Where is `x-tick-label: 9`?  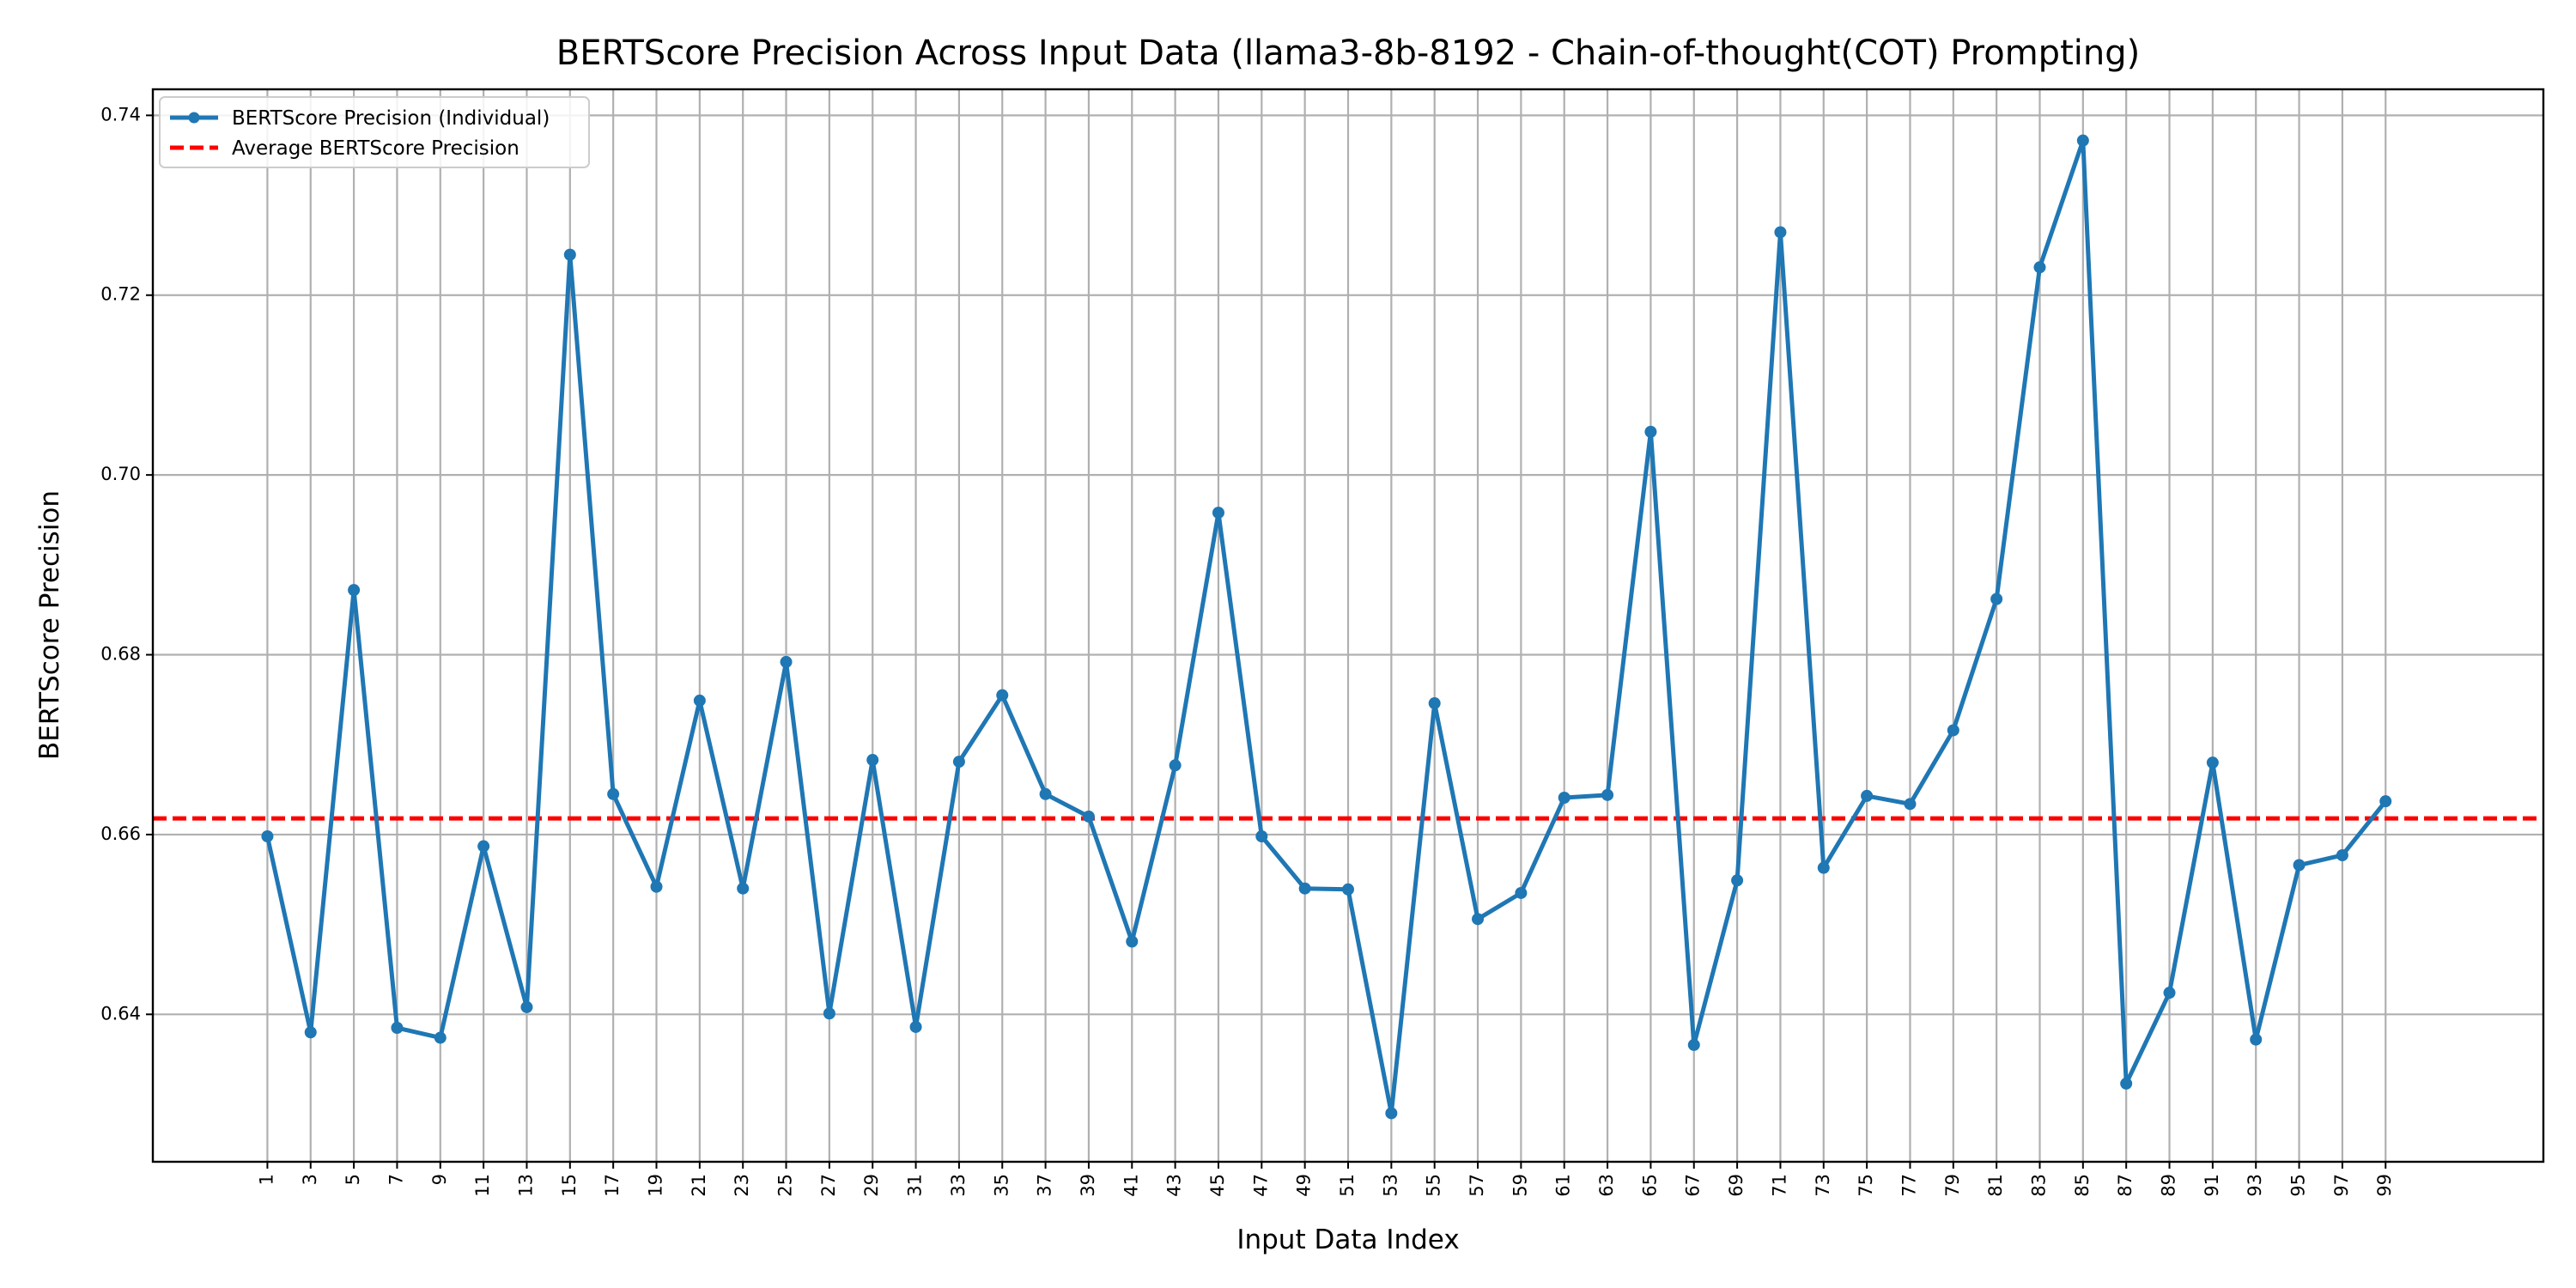 x-tick-label: 9 is located at coordinates (440, 1180).